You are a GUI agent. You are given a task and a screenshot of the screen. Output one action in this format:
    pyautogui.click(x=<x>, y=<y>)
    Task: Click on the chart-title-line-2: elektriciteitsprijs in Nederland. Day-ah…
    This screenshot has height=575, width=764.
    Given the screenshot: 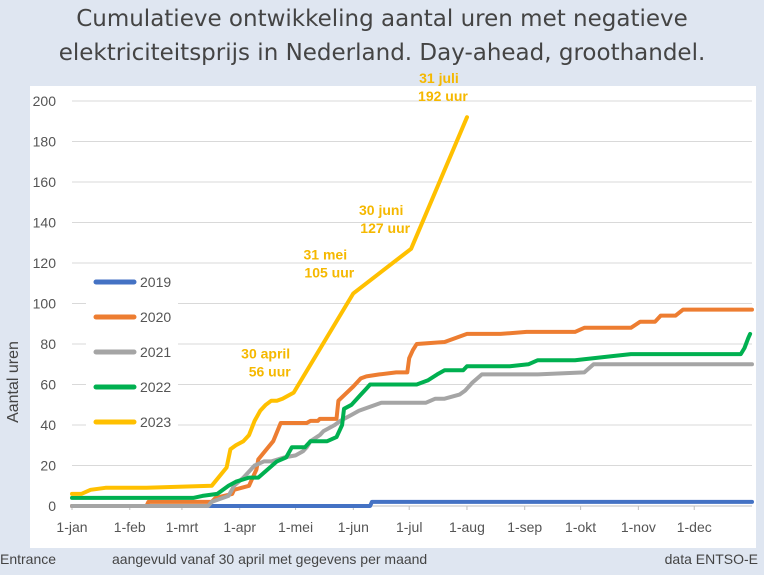 What is the action you would take?
    pyautogui.click(x=382, y=53)
    